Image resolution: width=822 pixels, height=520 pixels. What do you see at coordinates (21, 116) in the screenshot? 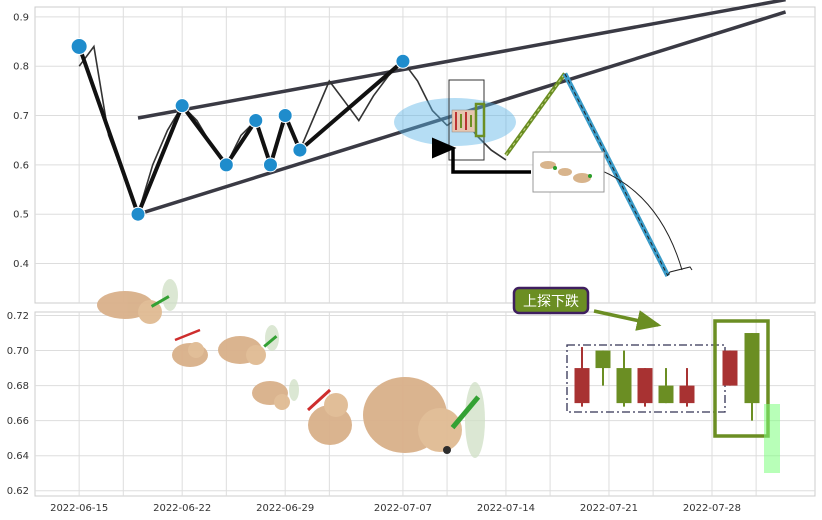
I see `top-y-tick-3: 0.7` at bounding box center [21, 116].